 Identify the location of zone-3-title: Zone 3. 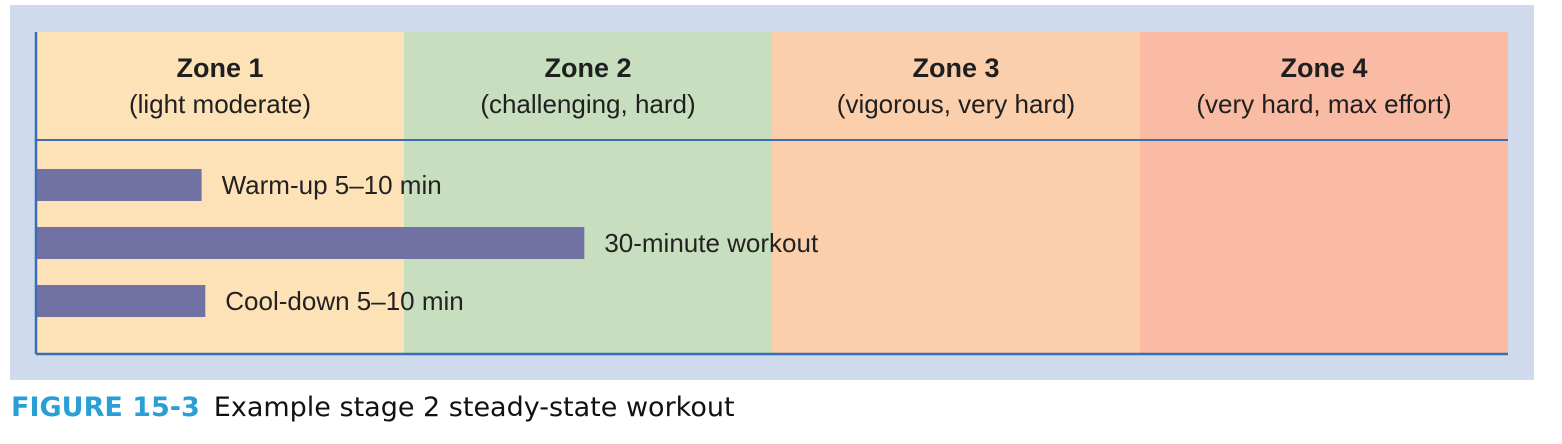
(955, 68).